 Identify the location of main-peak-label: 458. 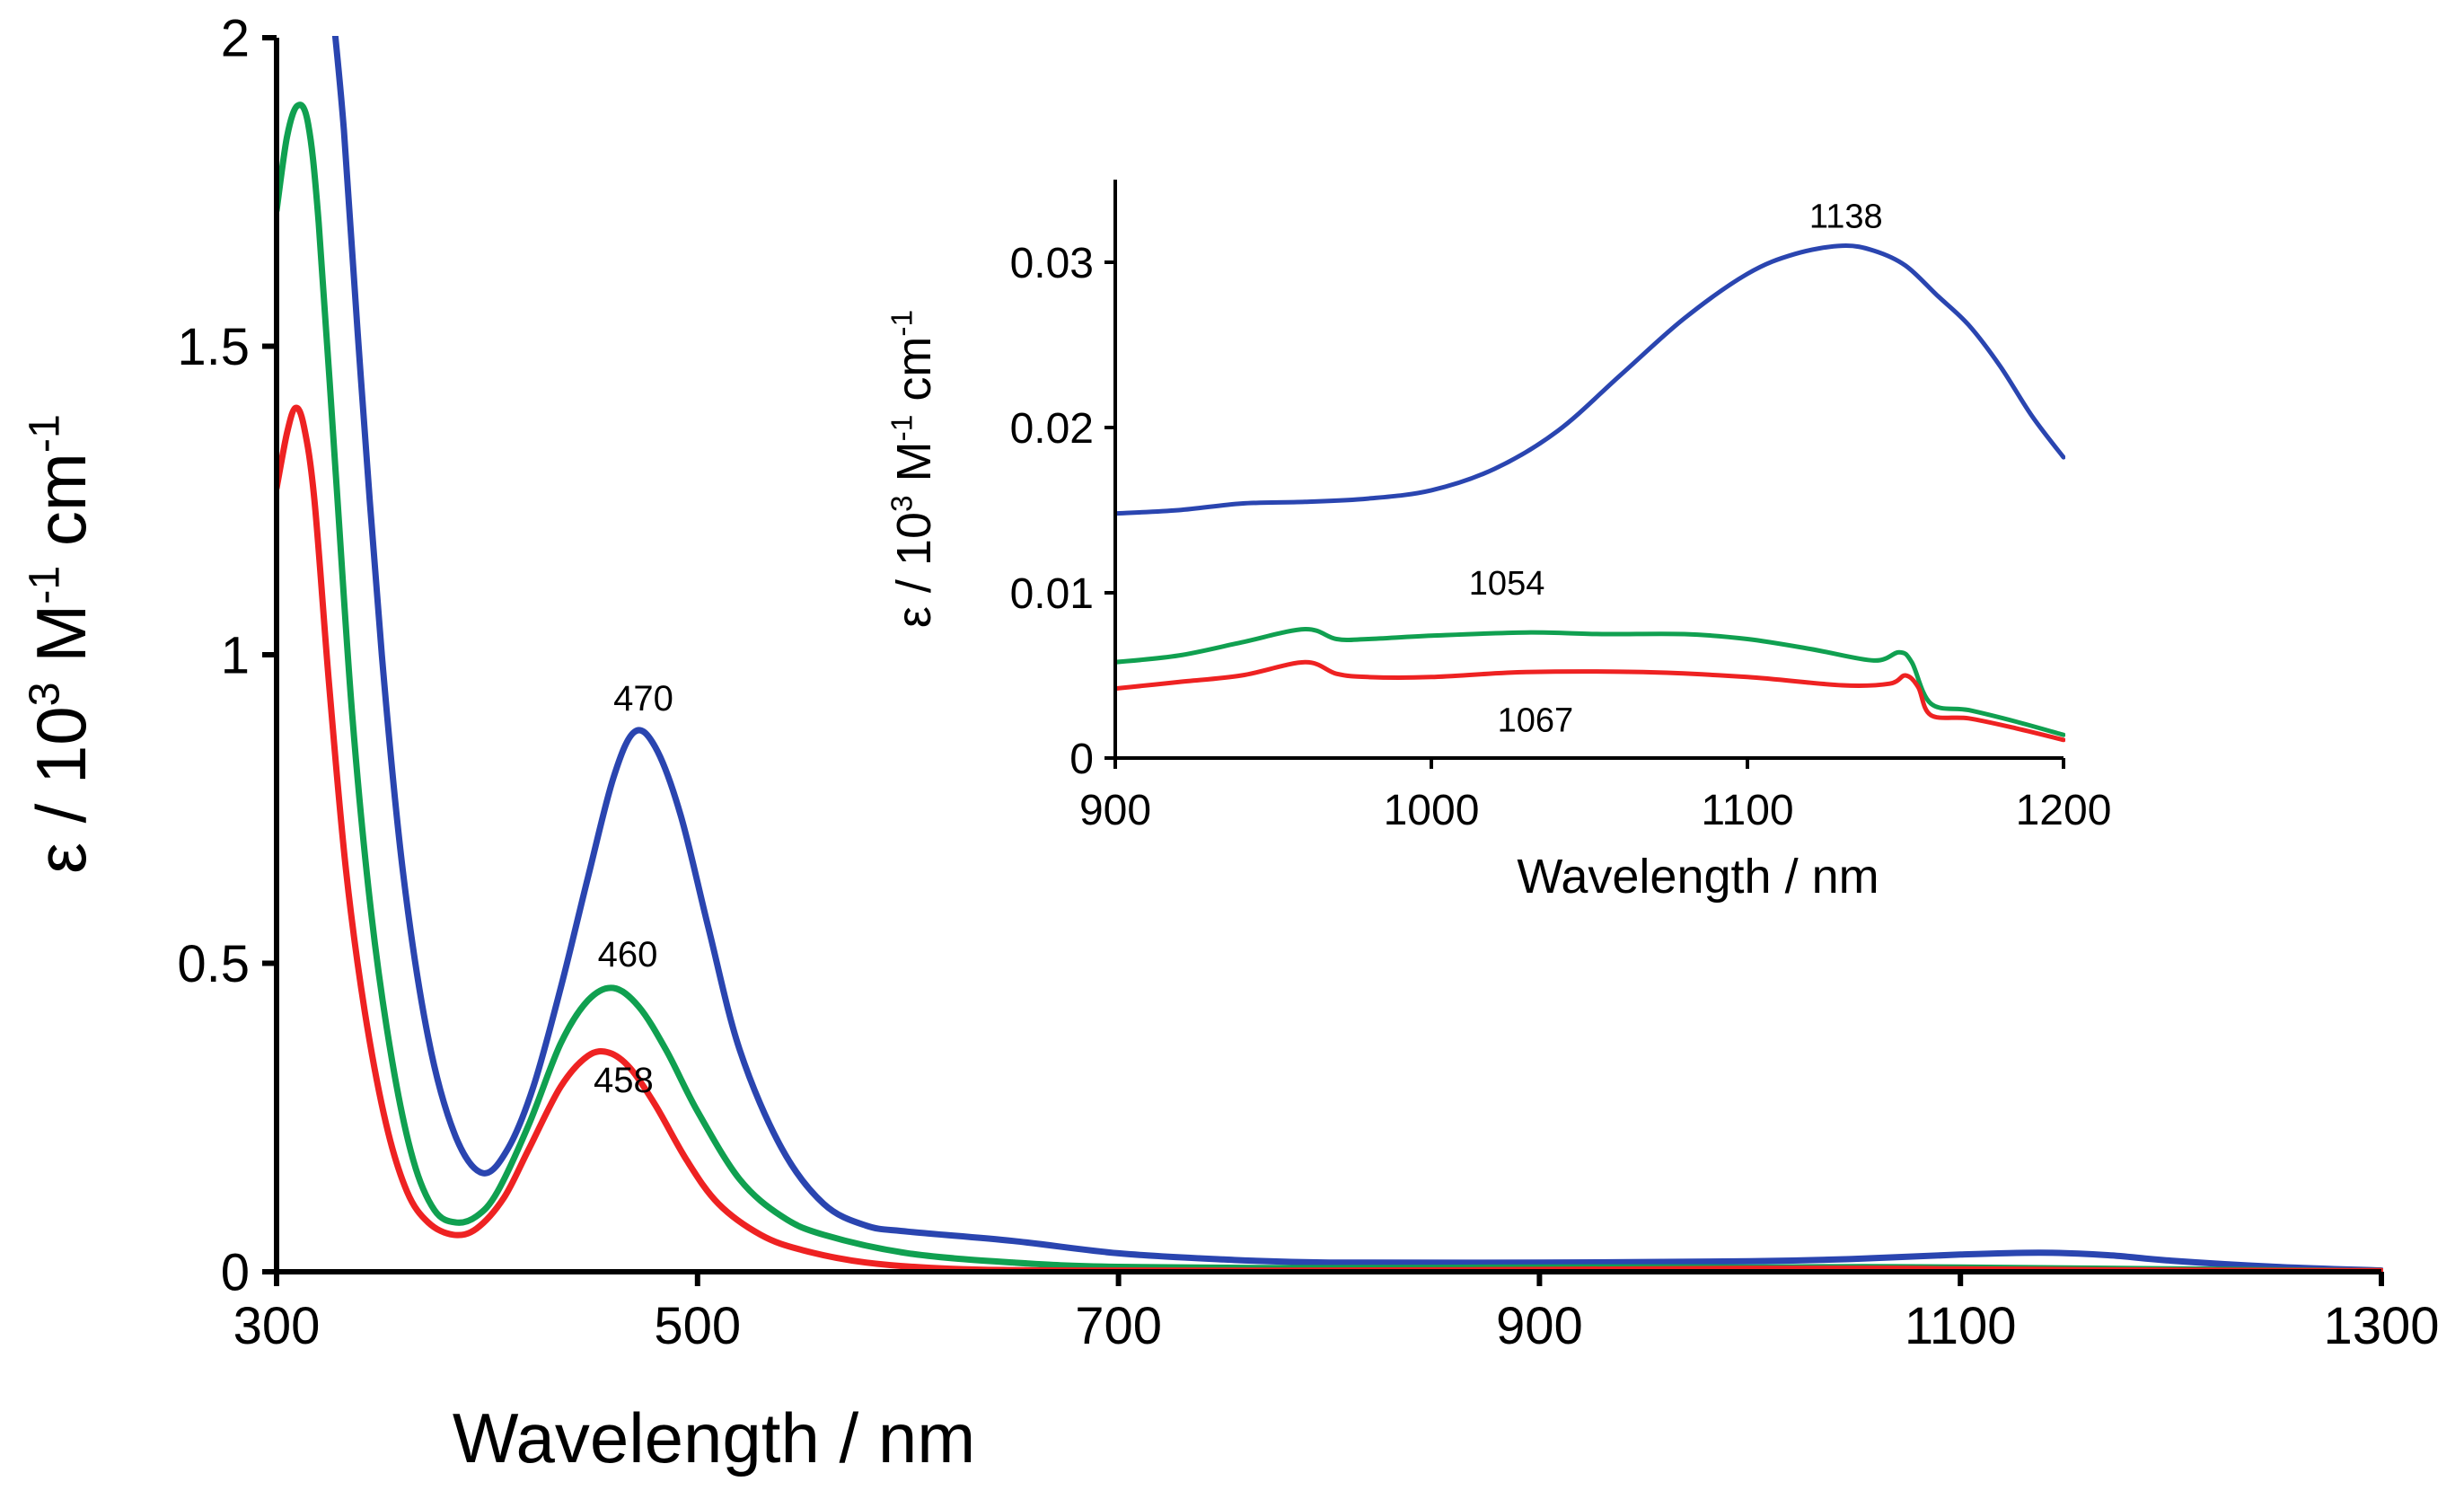
(624, 1080).